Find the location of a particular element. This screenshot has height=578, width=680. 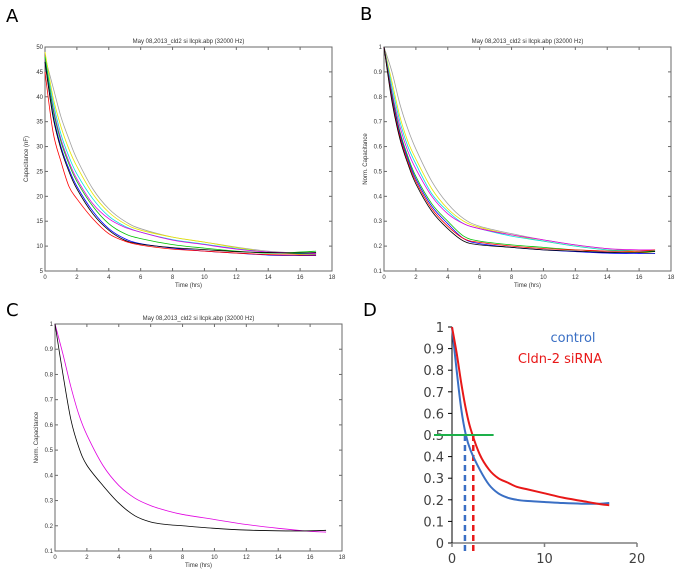

panel-label-d: D is located at coordinates (370, 310).